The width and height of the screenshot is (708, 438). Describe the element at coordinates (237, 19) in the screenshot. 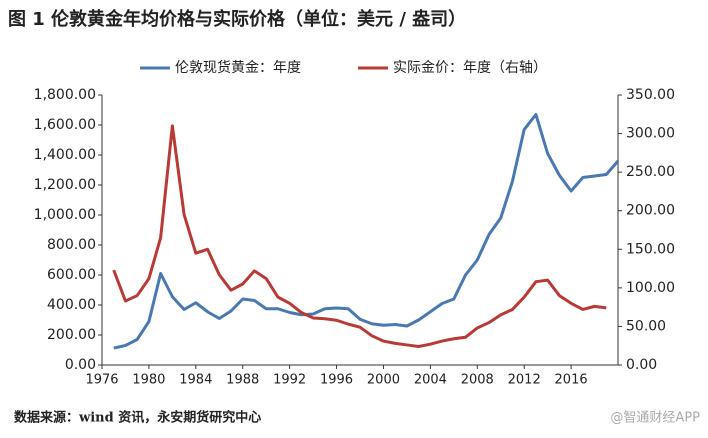

I see `chart-title: 图 1 伦敦黄金年均价格与实际价格（单位：美元 / 盎司）` at that location.